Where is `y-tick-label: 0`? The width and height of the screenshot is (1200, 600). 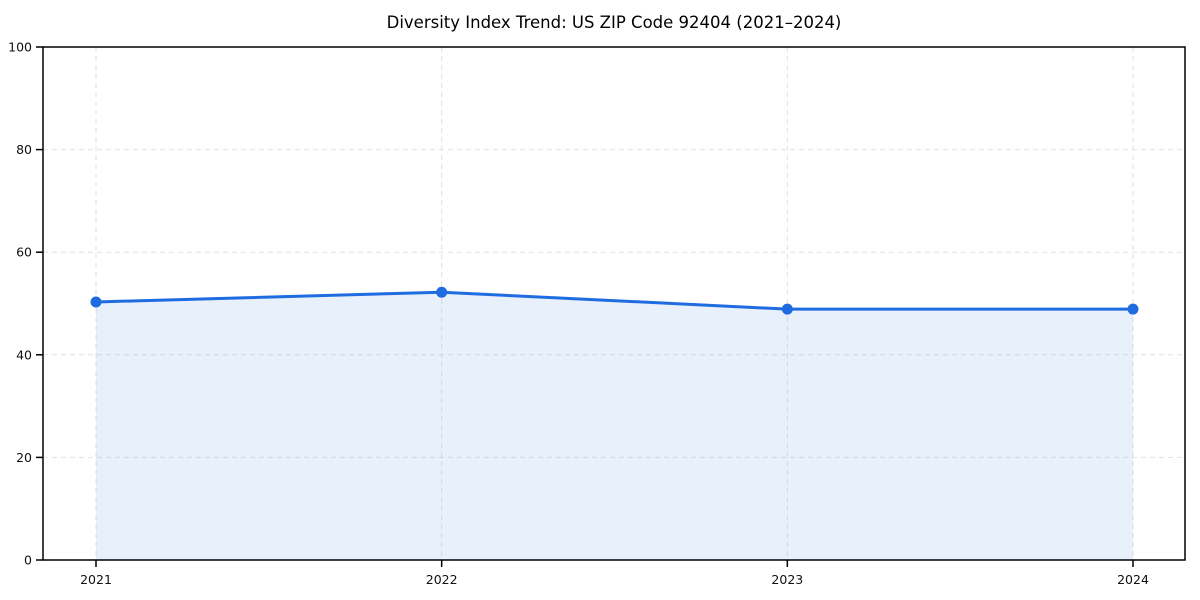
y-tick-label: 0 is located at coordinates (28, 560).